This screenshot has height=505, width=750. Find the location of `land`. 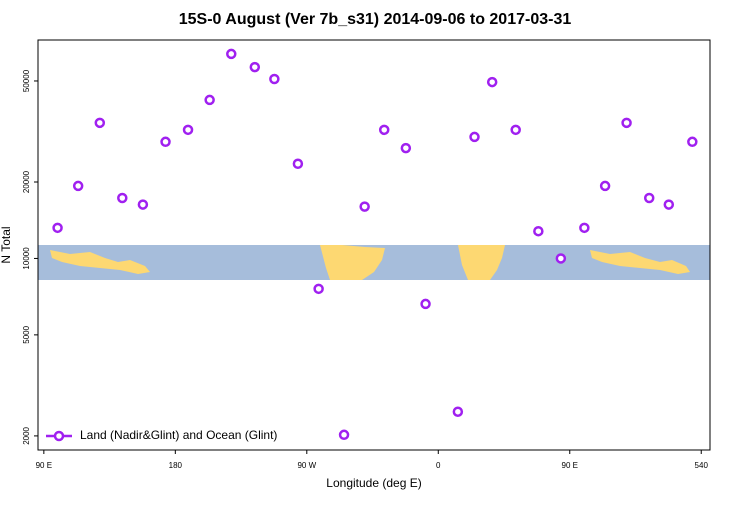

land is located at coordinates (370, 262).